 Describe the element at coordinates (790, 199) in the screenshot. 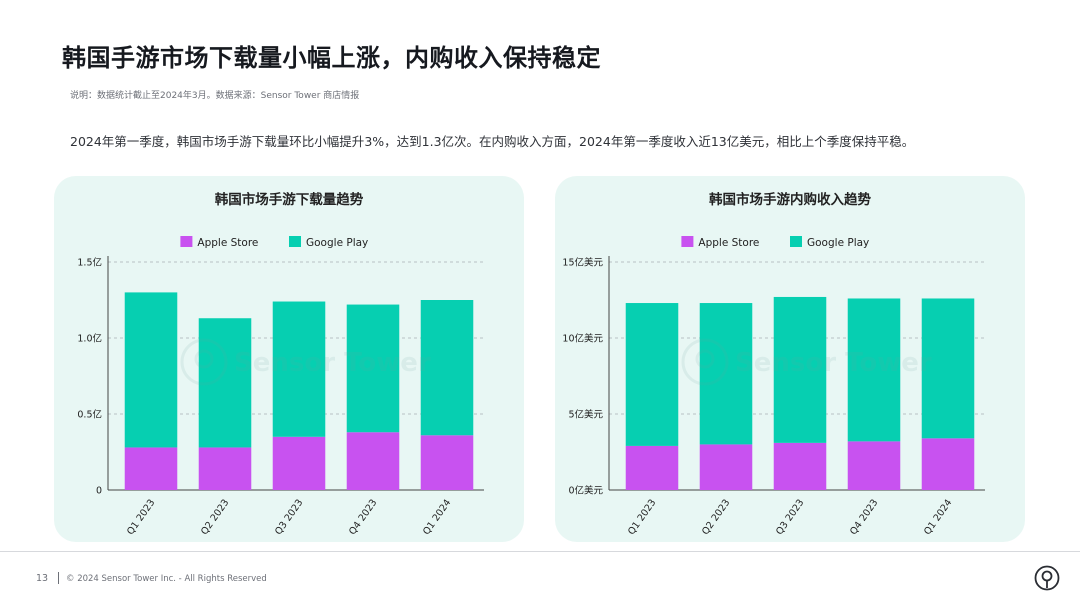

I see `chart-title: 韩国市场手游内购收入趋势` at that location.